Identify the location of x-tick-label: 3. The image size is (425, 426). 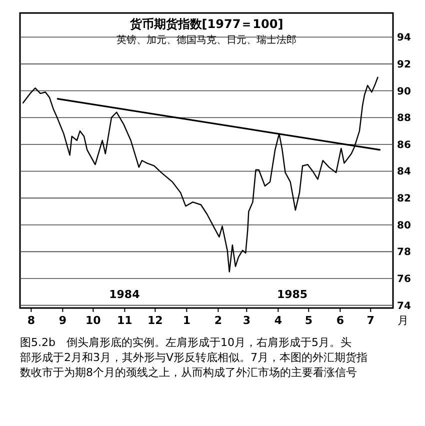
(246, 320).